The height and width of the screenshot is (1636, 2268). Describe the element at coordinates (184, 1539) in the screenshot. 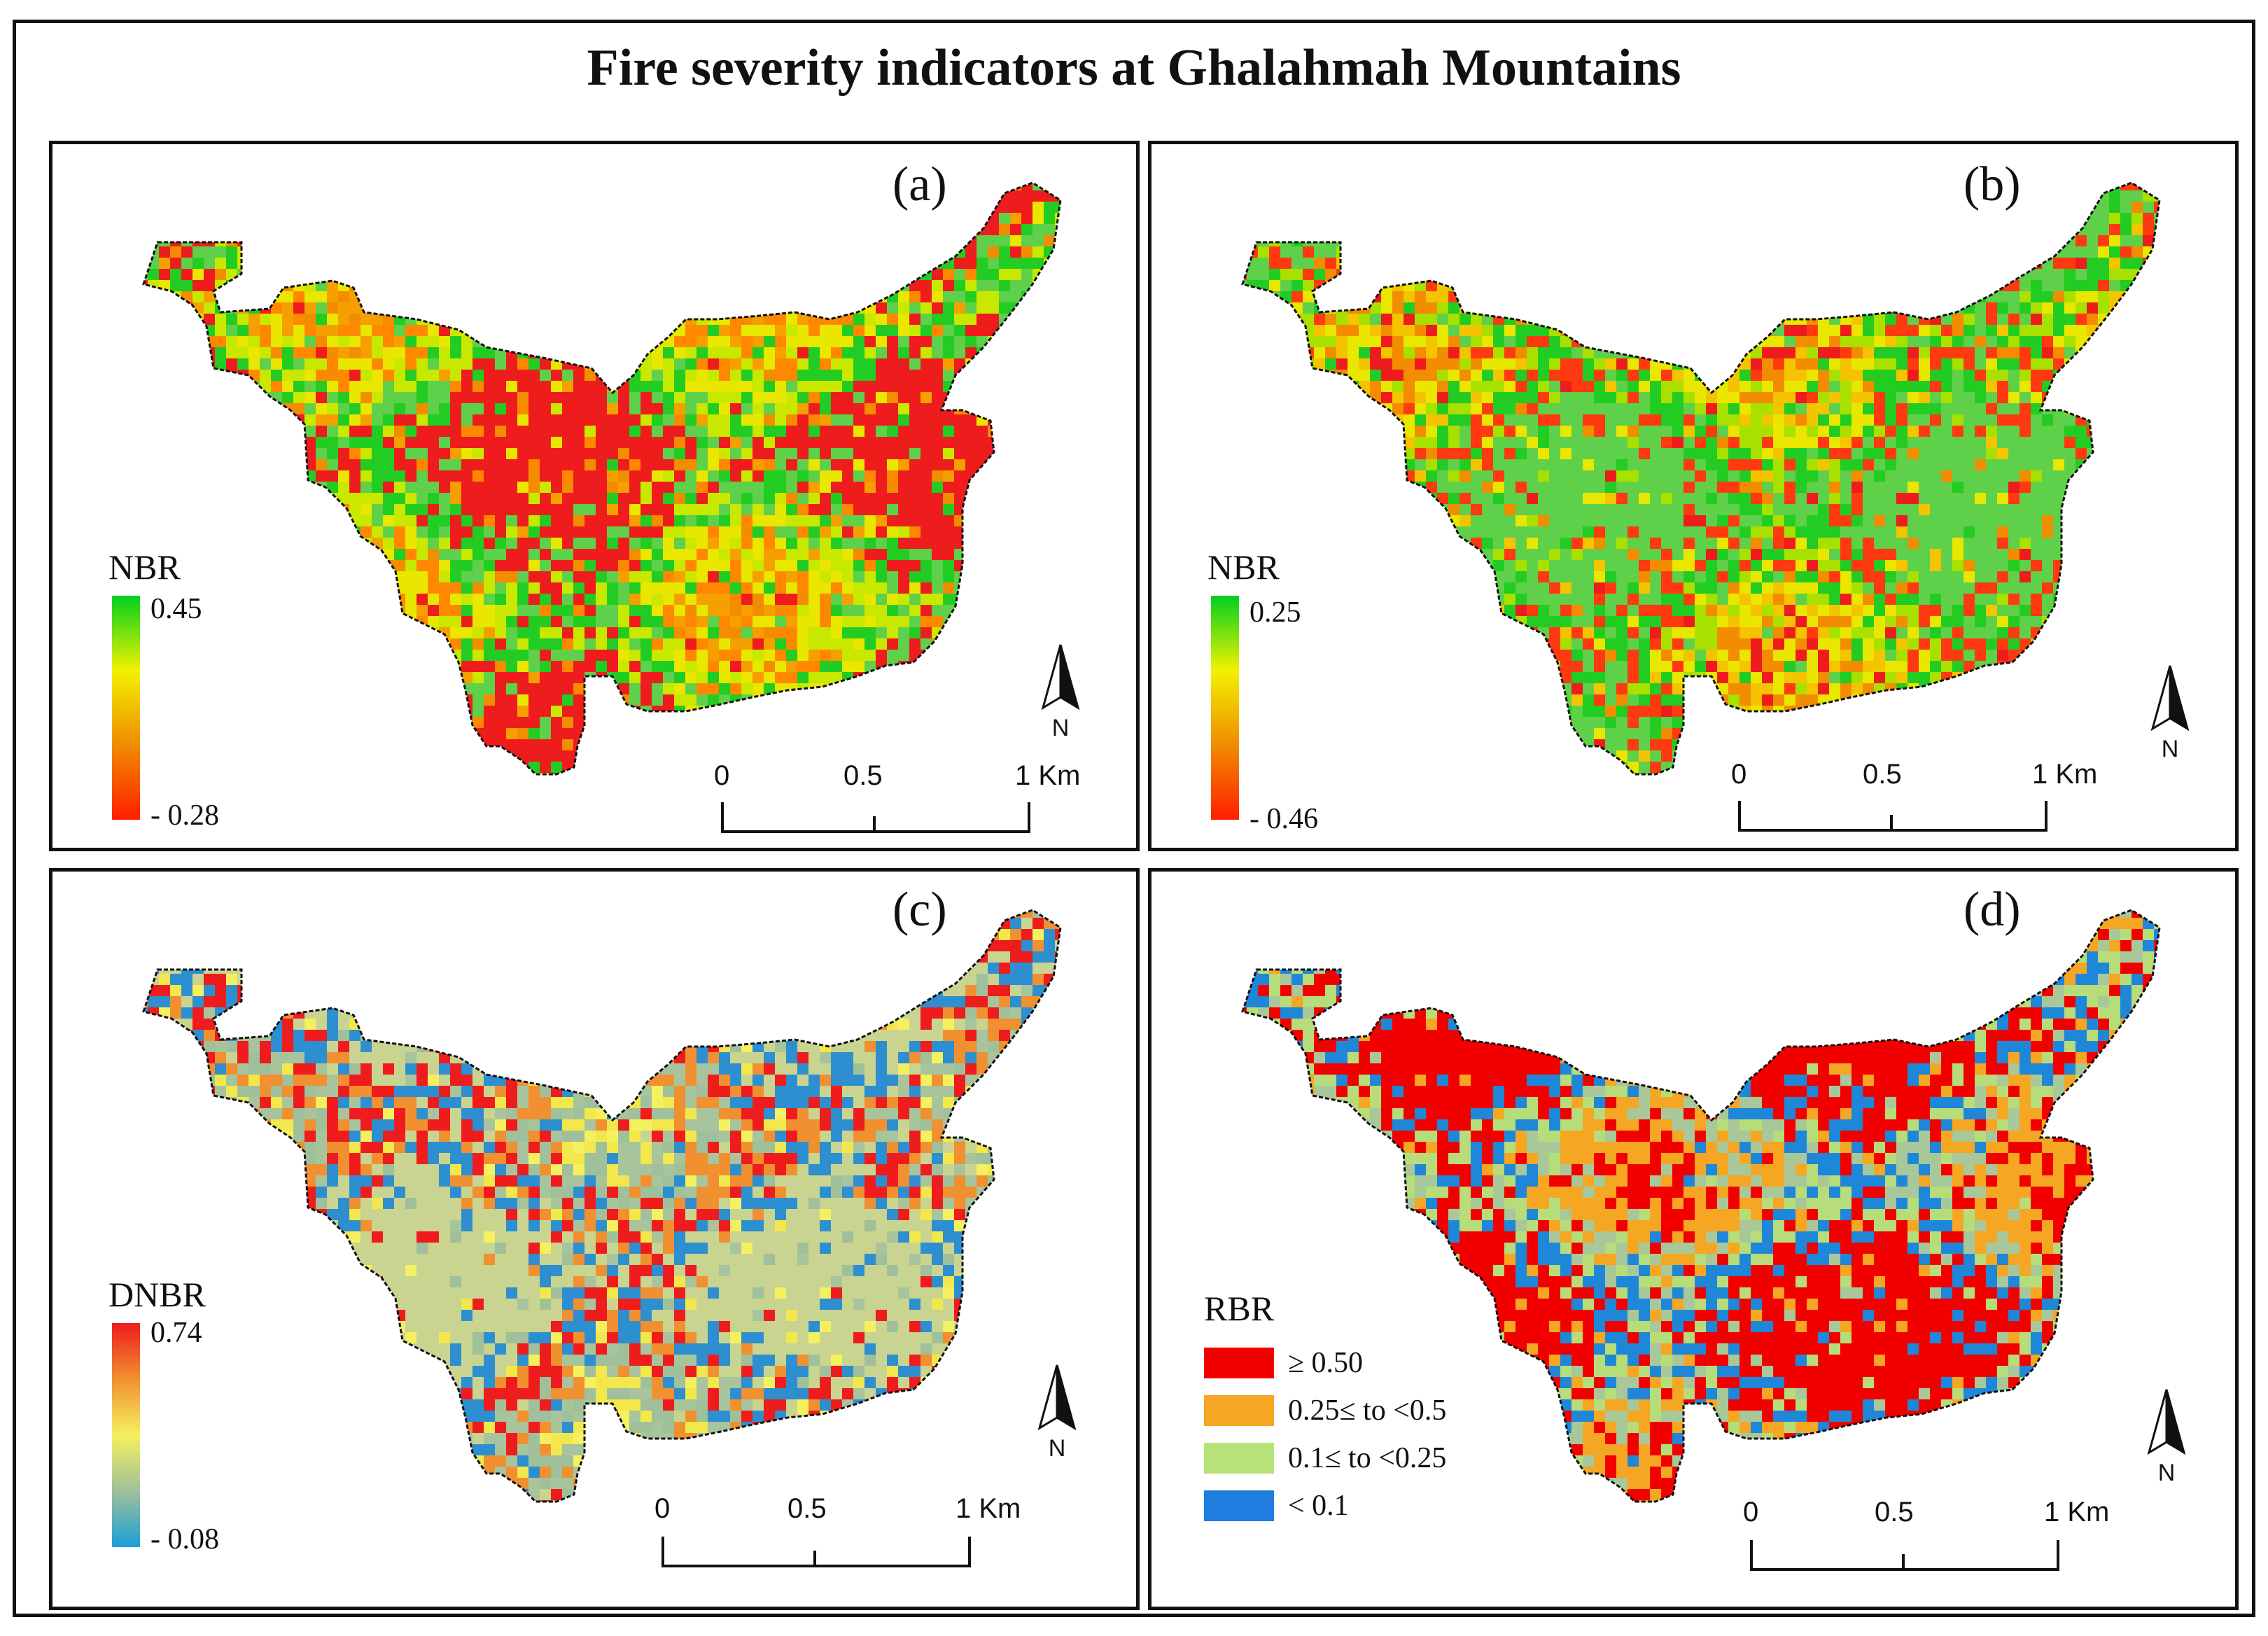

I see `legend-min: - 0.08` at that location.